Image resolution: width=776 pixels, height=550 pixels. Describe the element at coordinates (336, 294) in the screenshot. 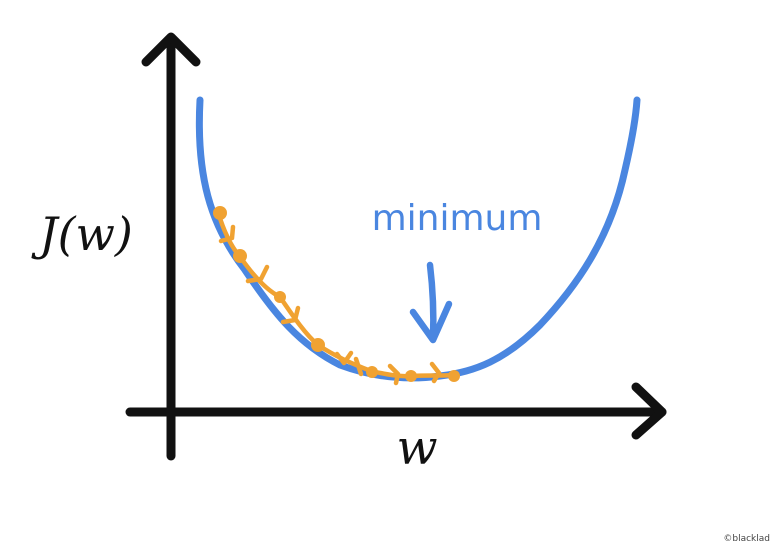

I see `step-points` at that location.